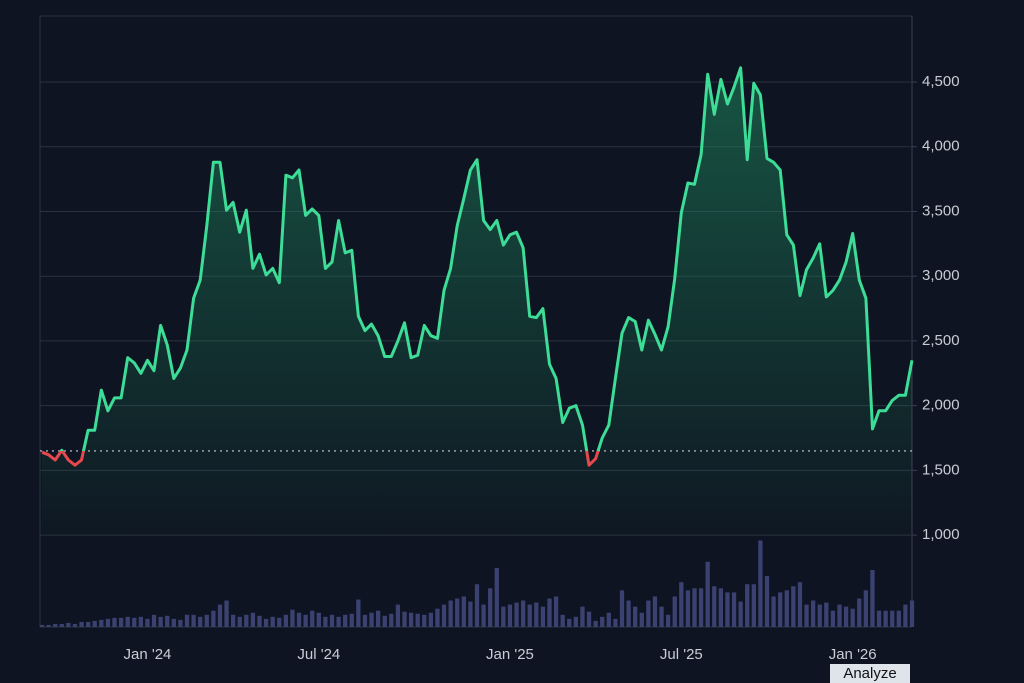 This screenshot has height=683, width=1024. What do you see at coordinates (853, 654) in the screenshot?
I see `x-tick-label: Jan '26` at bounding box center [853, 654].